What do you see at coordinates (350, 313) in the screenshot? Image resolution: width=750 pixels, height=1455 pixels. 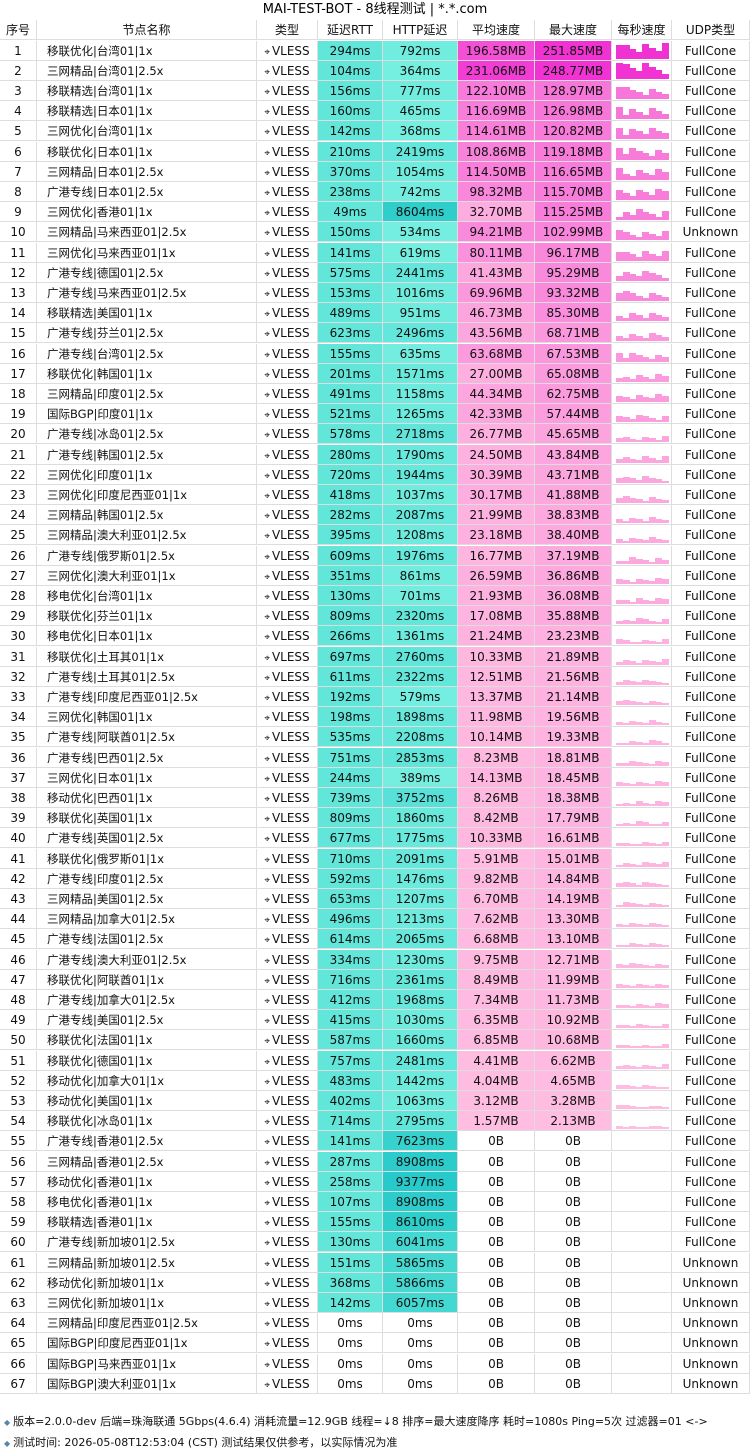 I see `rtt: 489ms` at bounding box center [350, 313].